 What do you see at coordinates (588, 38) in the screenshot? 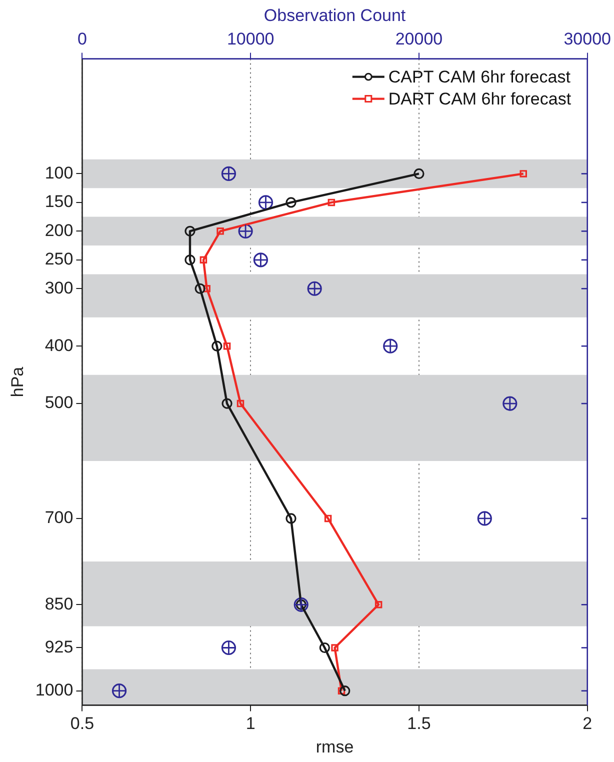
I see `x2-tick-label: 30000` at bounding box center [588, 38].